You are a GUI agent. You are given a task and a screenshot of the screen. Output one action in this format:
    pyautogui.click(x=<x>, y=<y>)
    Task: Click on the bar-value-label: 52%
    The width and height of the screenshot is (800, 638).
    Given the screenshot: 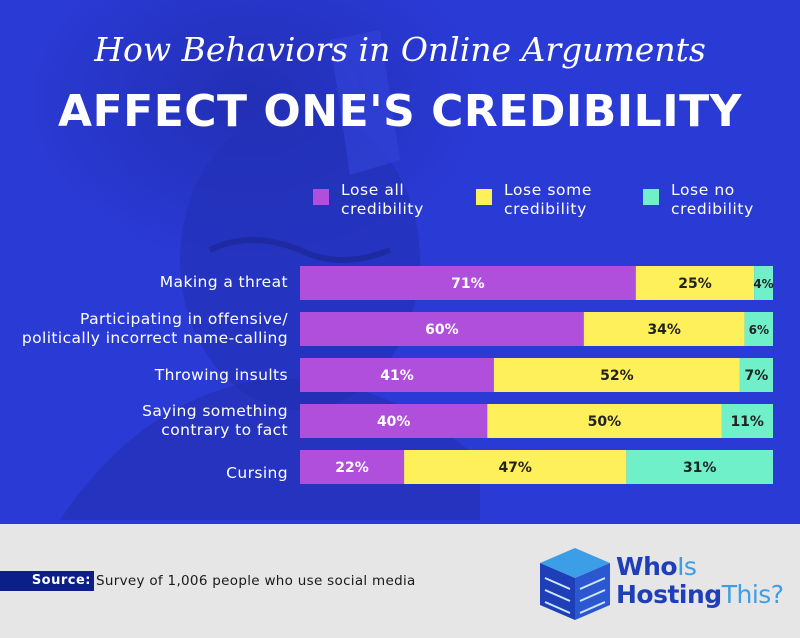 What is the action you would take?
    pyautogui.click(x=617, y=376)
    